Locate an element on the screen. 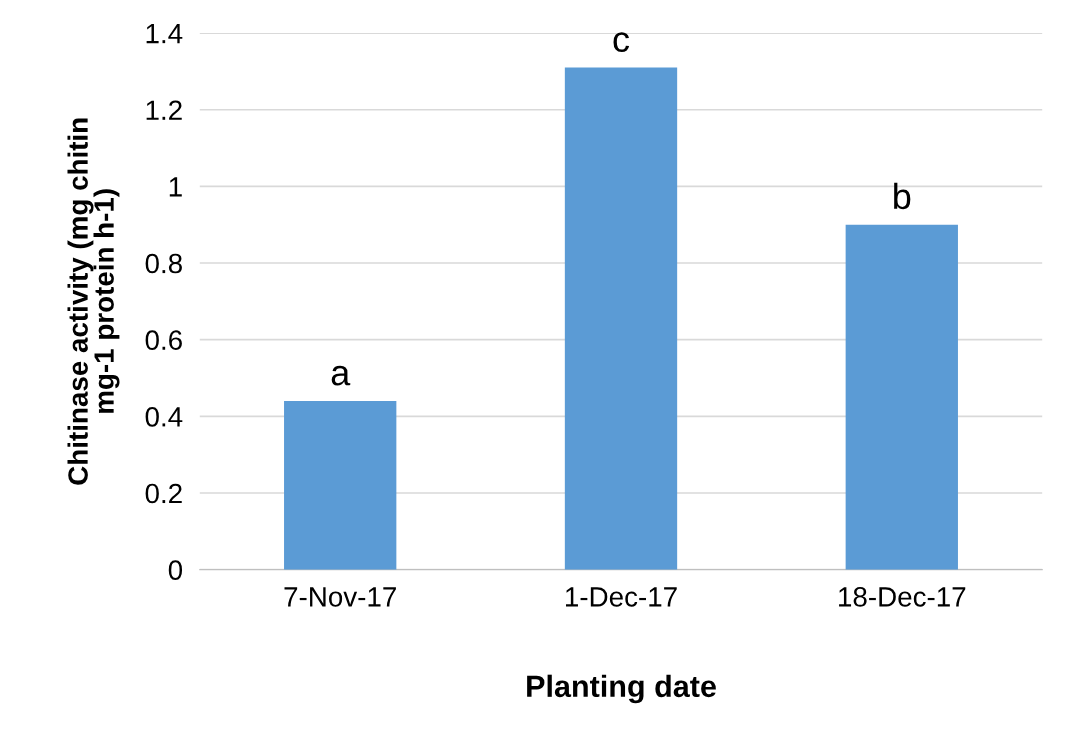  x-tick-label: 7-Nov-17 is located at coordinates (340, 597).